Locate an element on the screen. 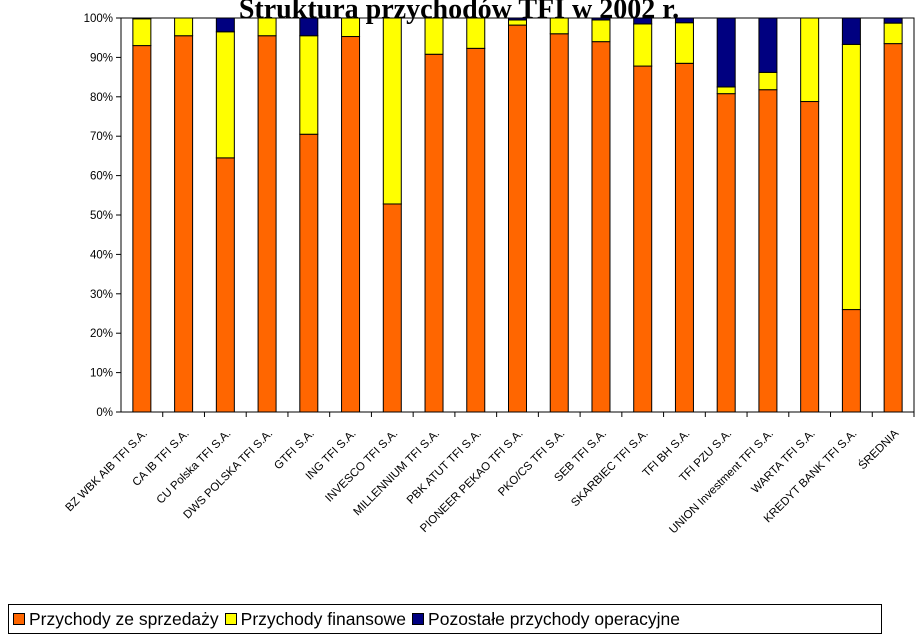 This screenshot has width=918, height=638. legend-swatch-other is located at coordinates (418, 619).